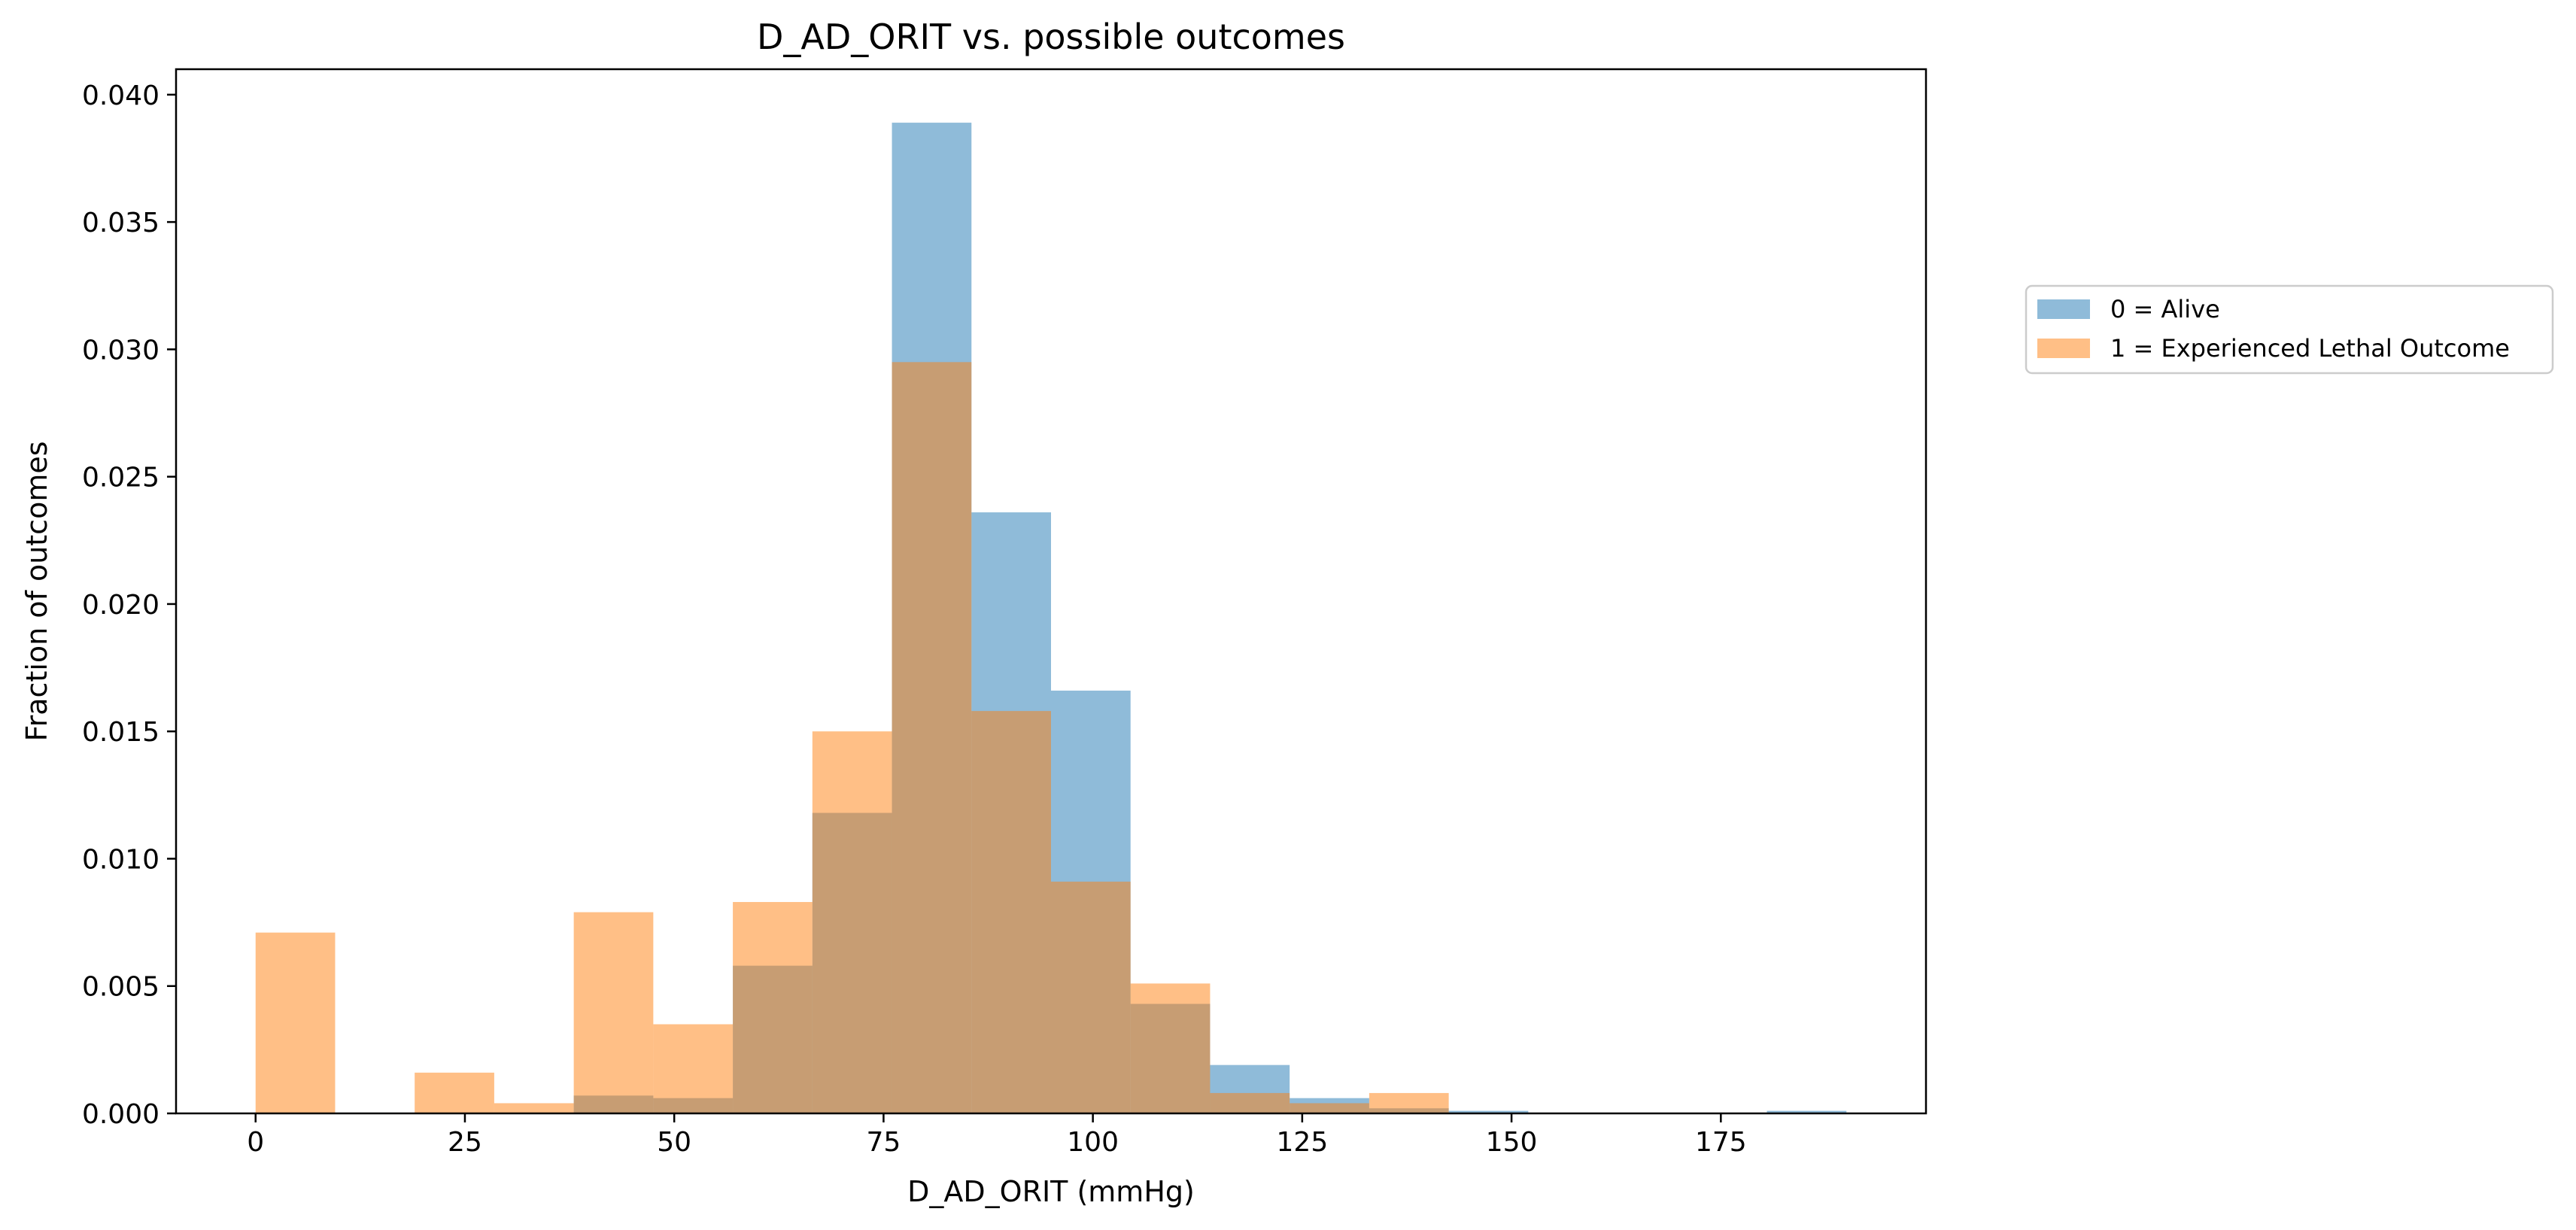 This screenshot has height=1230, width=2576. I want to click on bar-series1-bin2, so click(455, 1092).